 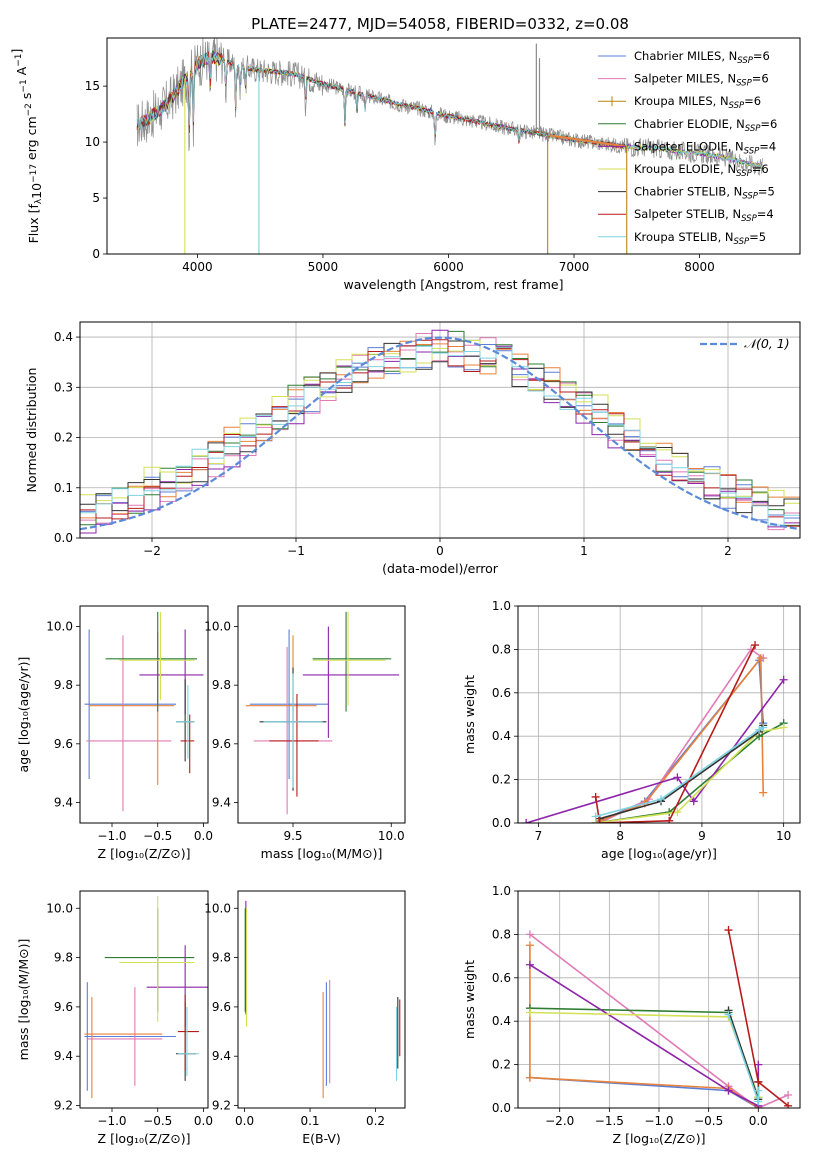 What do you see at coordinates (685, 79) in the screenshot?
I see `legend-label-base: Salpeter MILES, N` at bounding box center [685, 79].